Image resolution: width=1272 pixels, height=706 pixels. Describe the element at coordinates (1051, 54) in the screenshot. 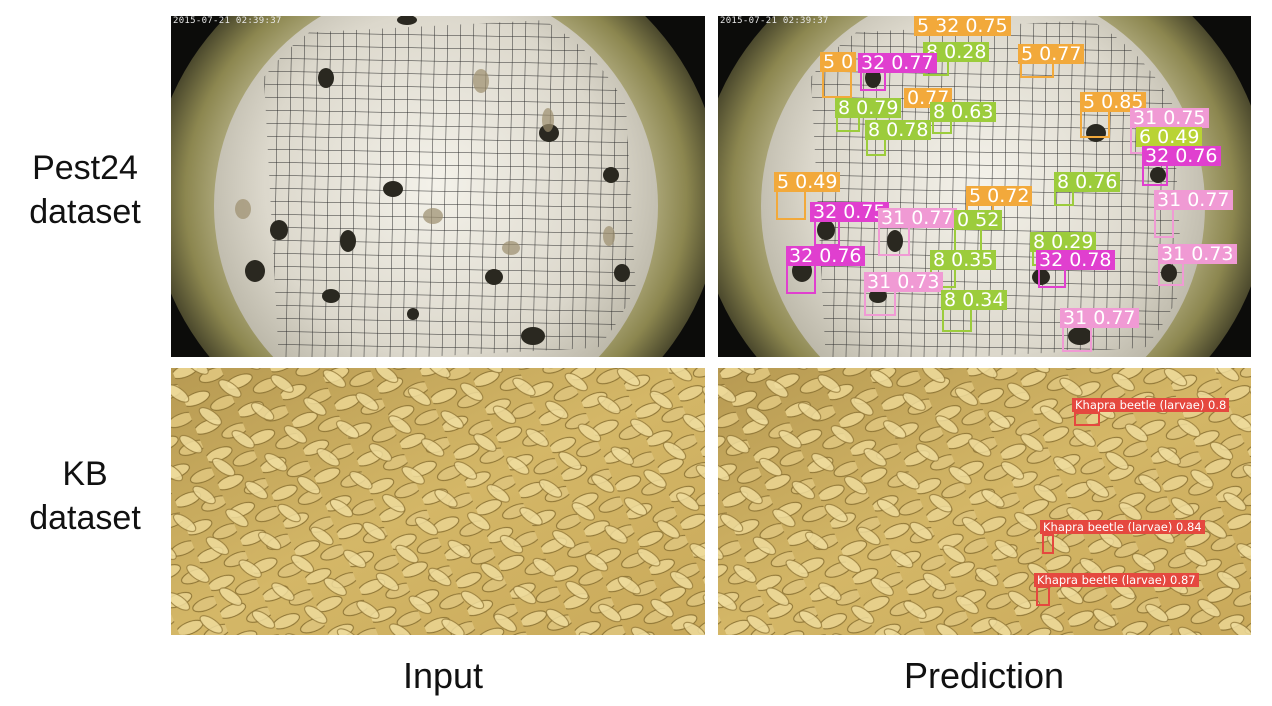

I see `detection-label: 5 0.77` at that location.